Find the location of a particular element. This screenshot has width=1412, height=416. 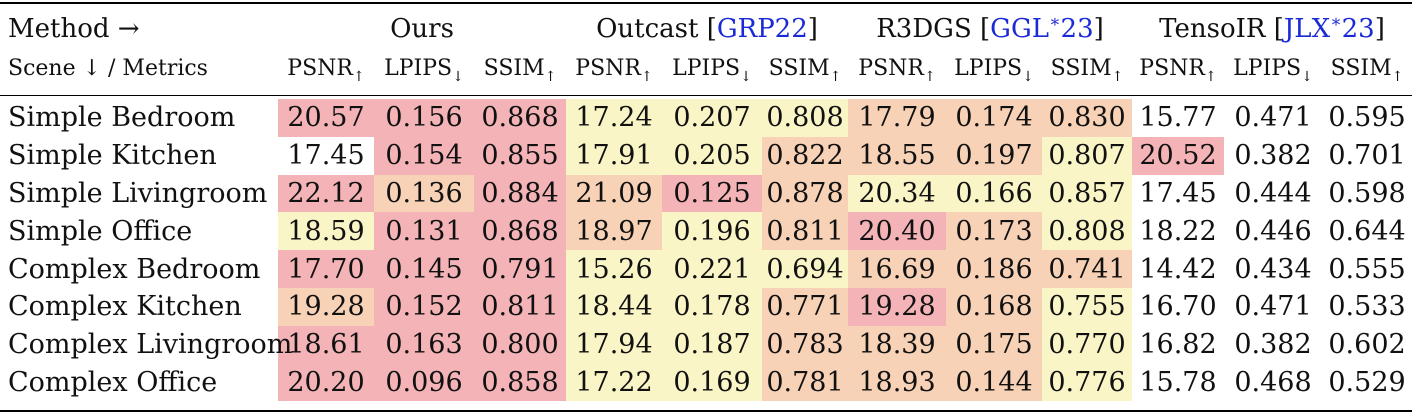

metric-value-cell: 0.781 is located at coordinates (805, 382).